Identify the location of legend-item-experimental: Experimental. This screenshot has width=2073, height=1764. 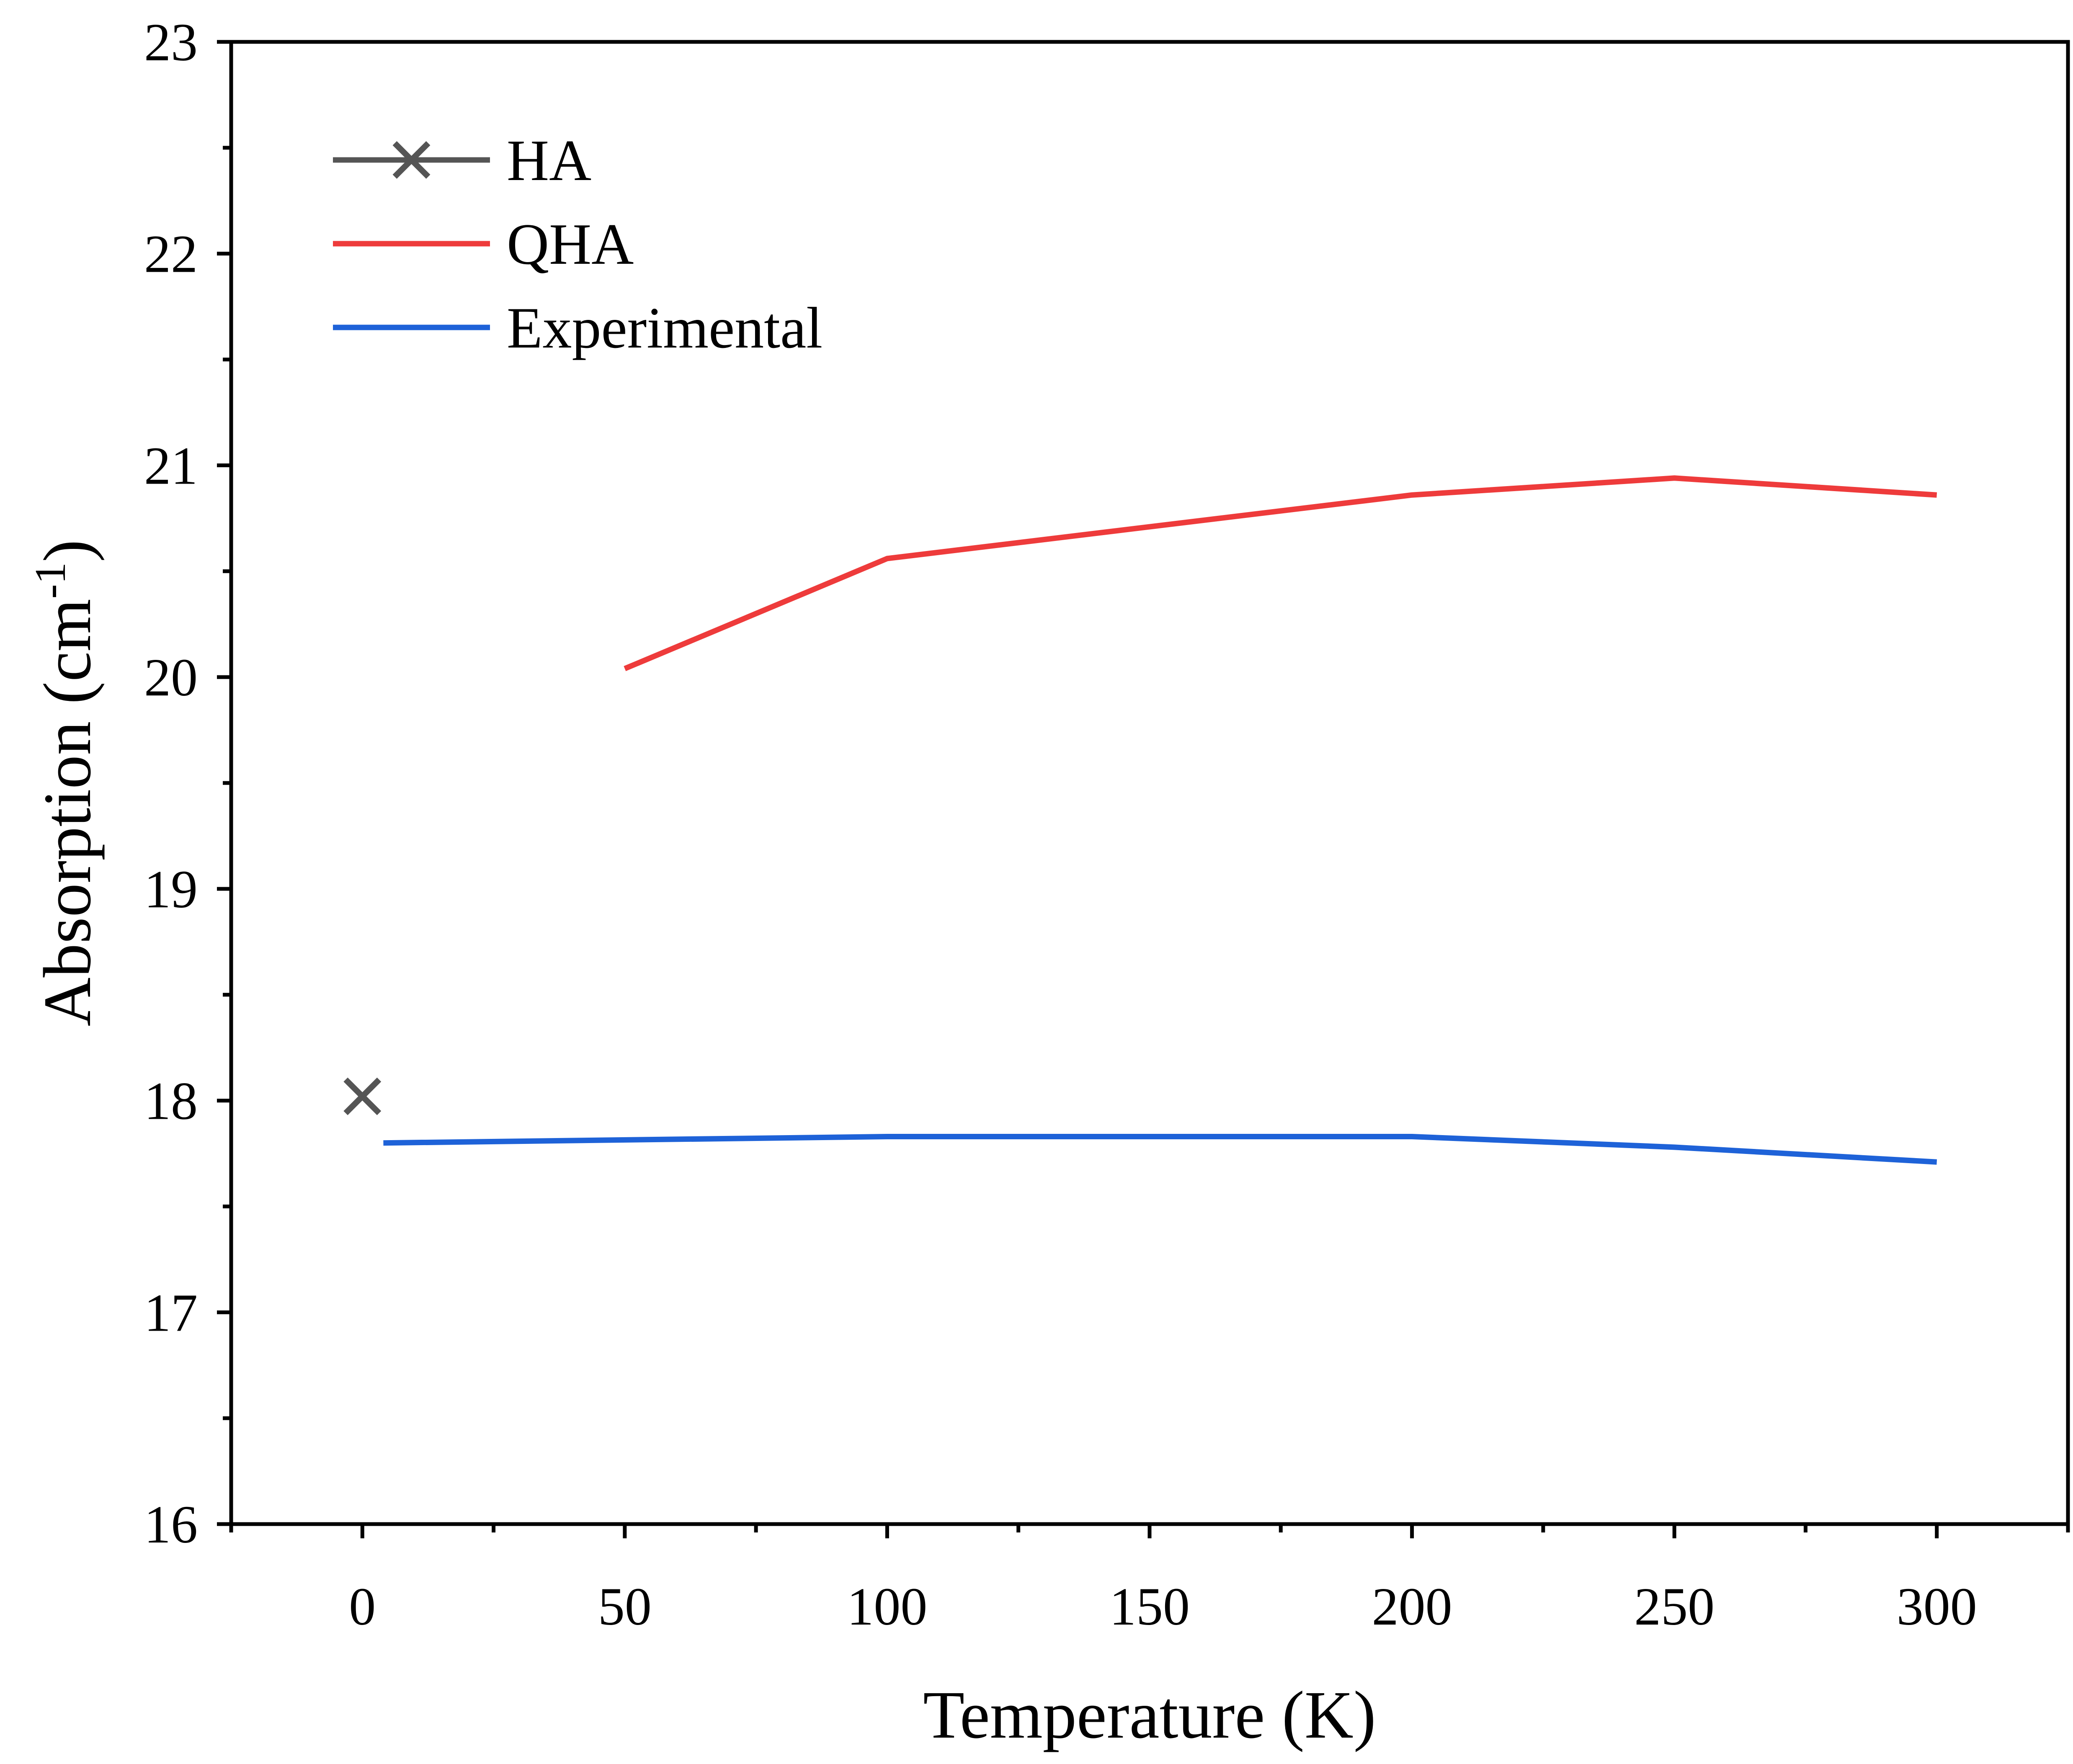
(577, 328).